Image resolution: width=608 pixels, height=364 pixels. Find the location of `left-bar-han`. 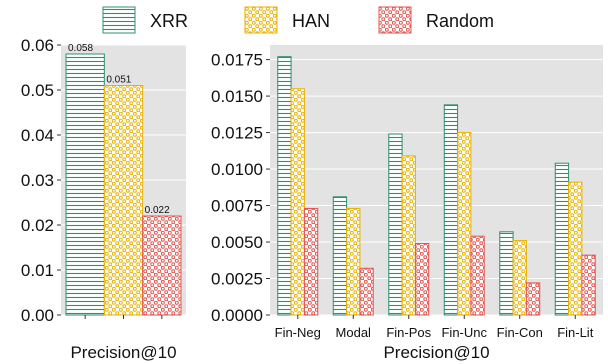

left-bar-han is located at coordinates (123, 200).